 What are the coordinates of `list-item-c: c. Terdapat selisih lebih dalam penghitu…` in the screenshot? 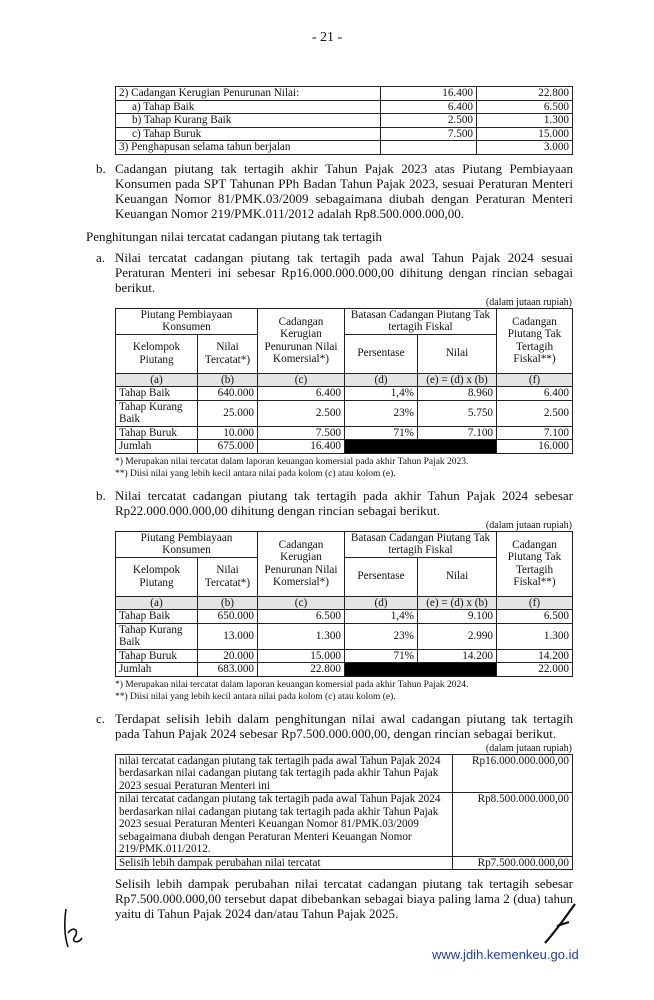 It's located at (329, 726).